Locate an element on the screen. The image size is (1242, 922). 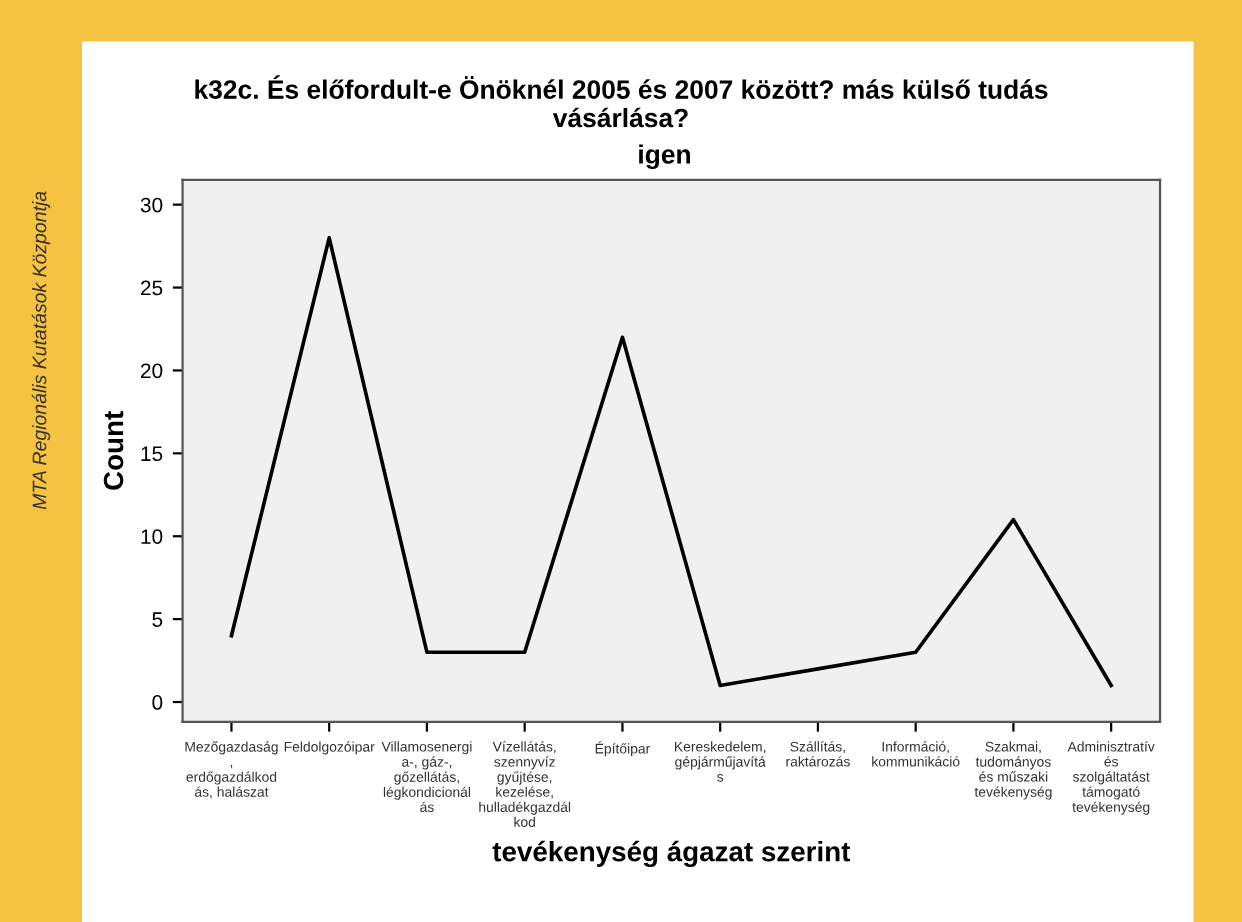
y-tick-label: 15 is located at coordinates (152, 454).